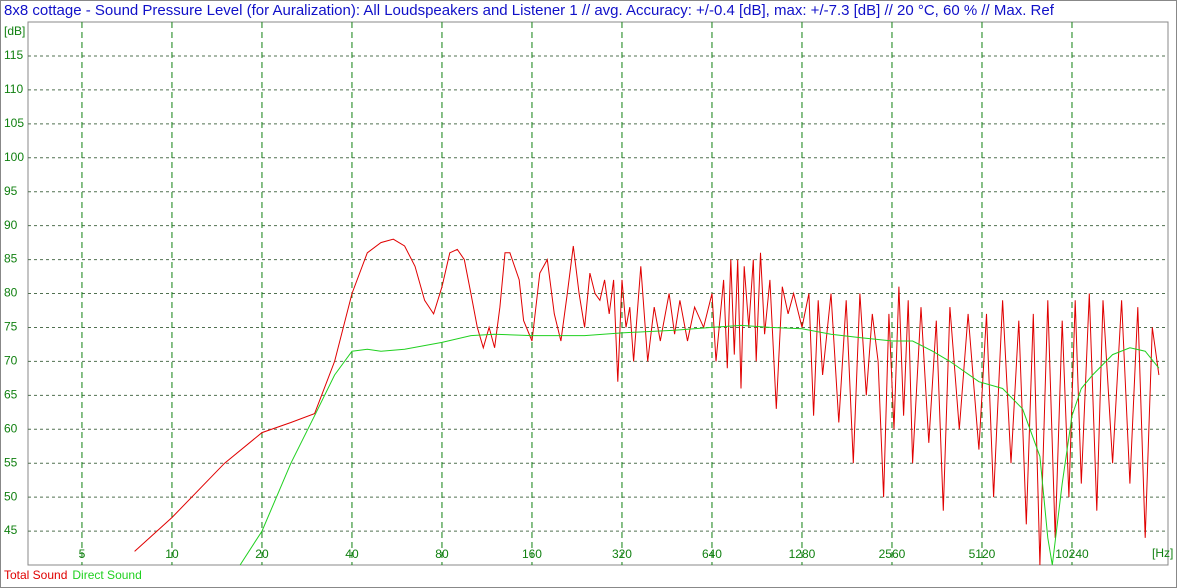  What do you see at coordinates (13, 89) in the screenshot?
I see `y-tick-label: 110` at bounding box center [13, 89].